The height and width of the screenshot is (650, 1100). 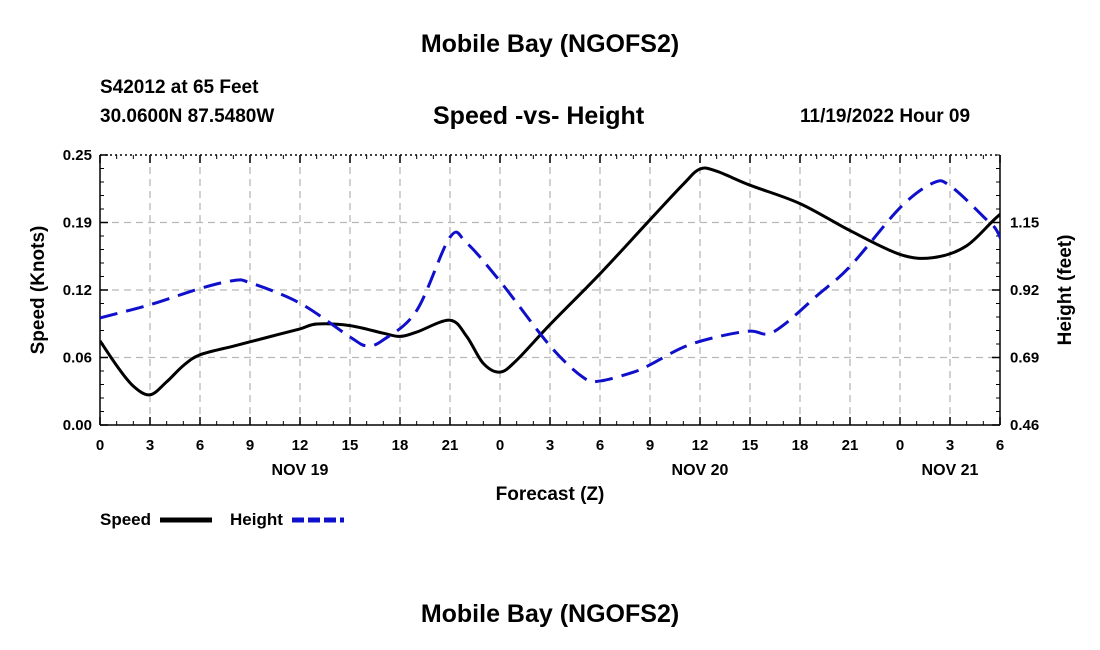 What do you see at coordinates (187, 116) in the screenshot?
I see `coordinates-label: 30.0600N 87.5480W` at bounding box center [187, 116].